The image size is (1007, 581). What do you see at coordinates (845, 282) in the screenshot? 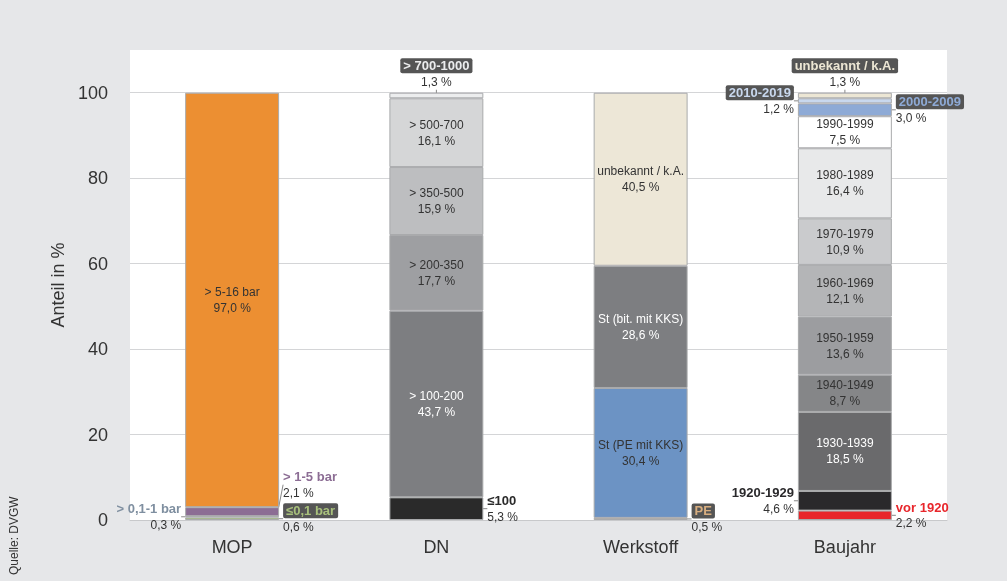
I see `series-label: 1960-1969` at bounding box center [845, 282].